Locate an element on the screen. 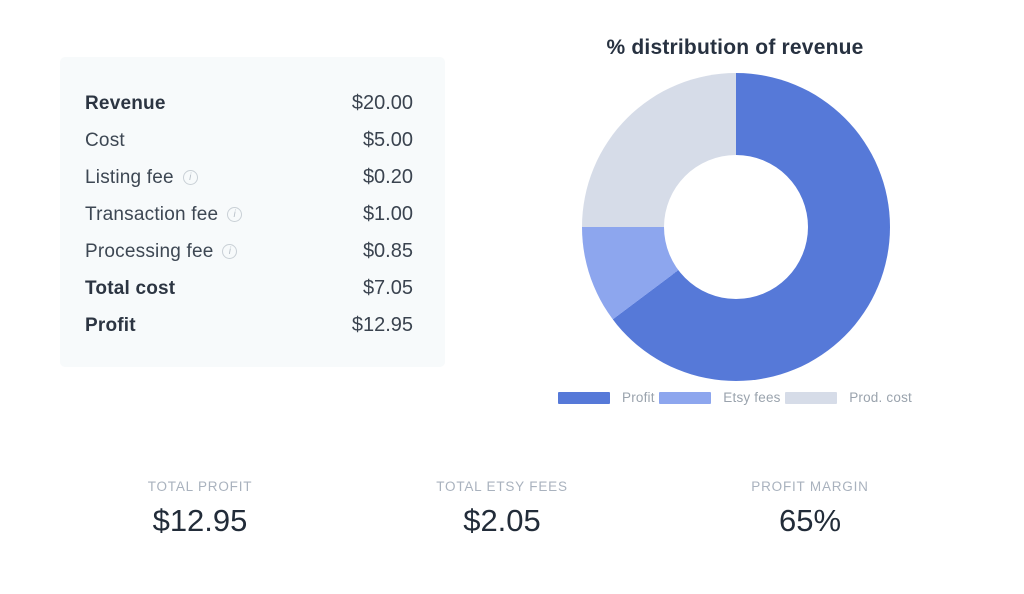 The image size is (1024, 594). row-value: $20.00 is located at coordinates (382, 103).